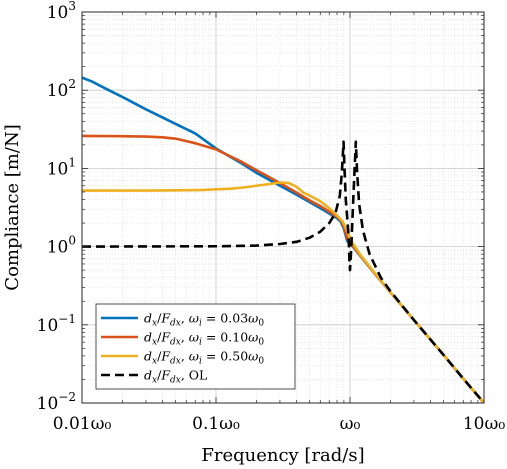 The image size is (507, 469). What do you see at coordinates (56, 207) in the screenshot?
I see `y-tick-labels: 10⁻² 10⁻¹ 10⁰ 10¹ 10² 10³` at bounding box center [56, 207].